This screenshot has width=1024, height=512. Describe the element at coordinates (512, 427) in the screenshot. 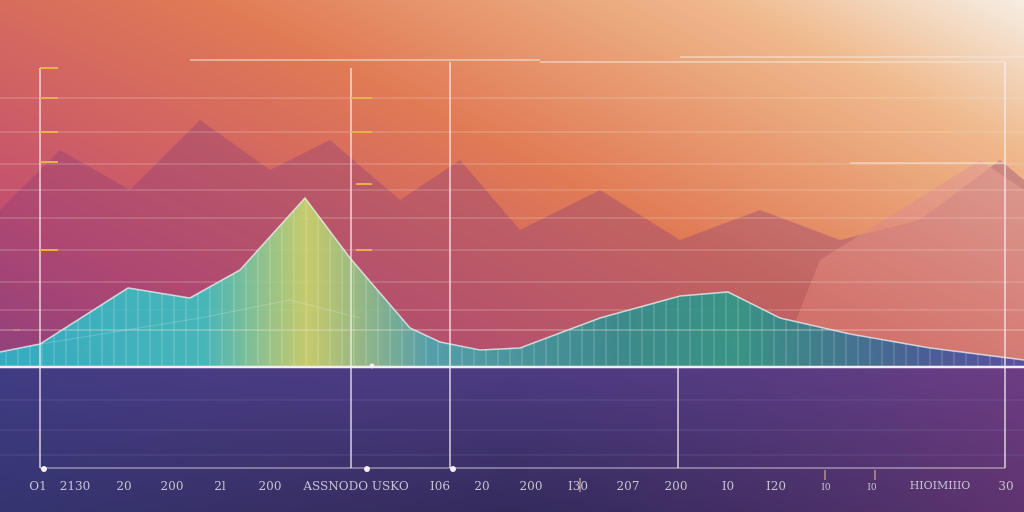

I see `floor-gridlines` at that location.